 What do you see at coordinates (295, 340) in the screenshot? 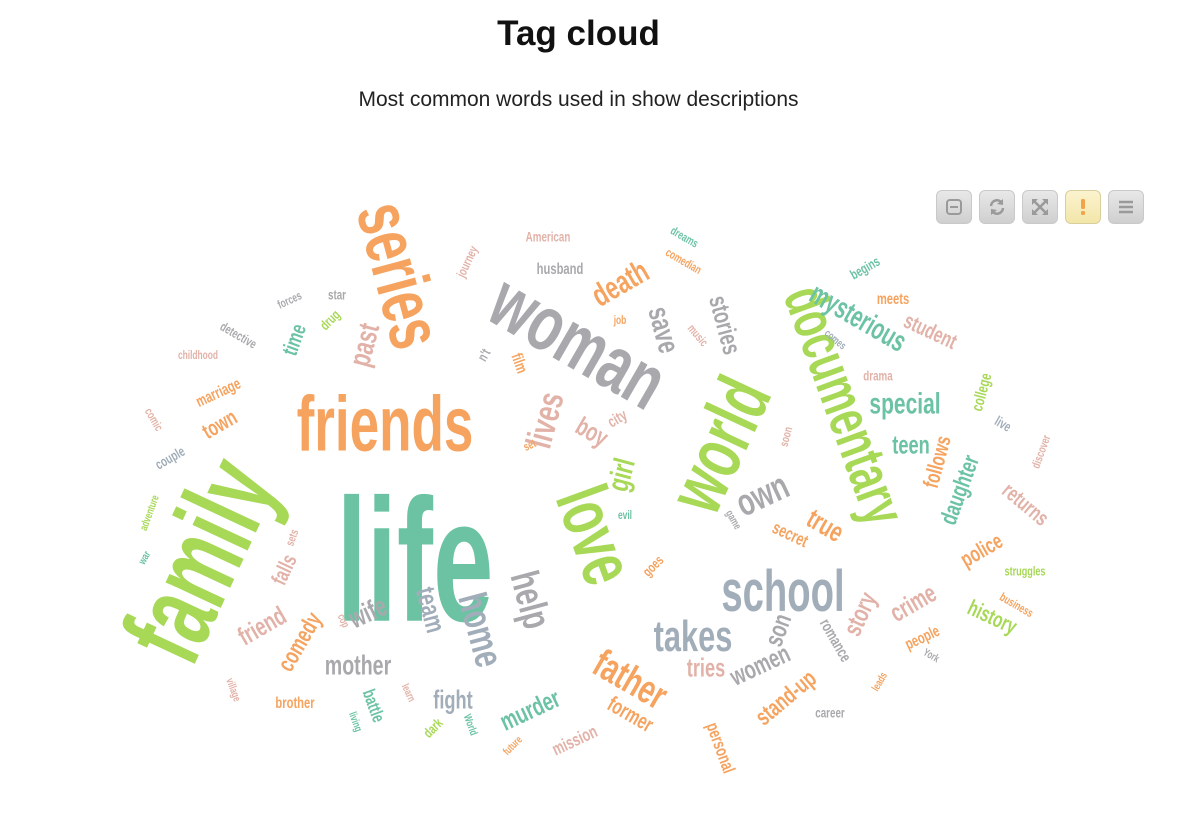
I see `word-time: time` at bounding box center [295, 340].